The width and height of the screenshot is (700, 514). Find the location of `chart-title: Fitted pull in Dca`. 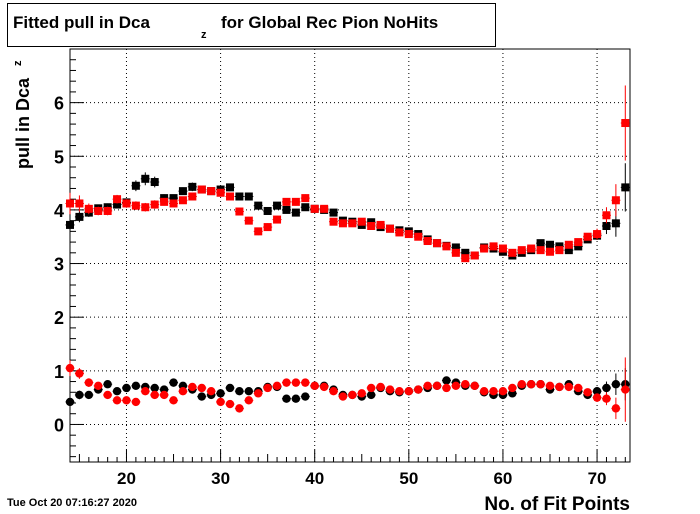

chart-title: Fitted pull in Dca is located at coordinates (81, 22).